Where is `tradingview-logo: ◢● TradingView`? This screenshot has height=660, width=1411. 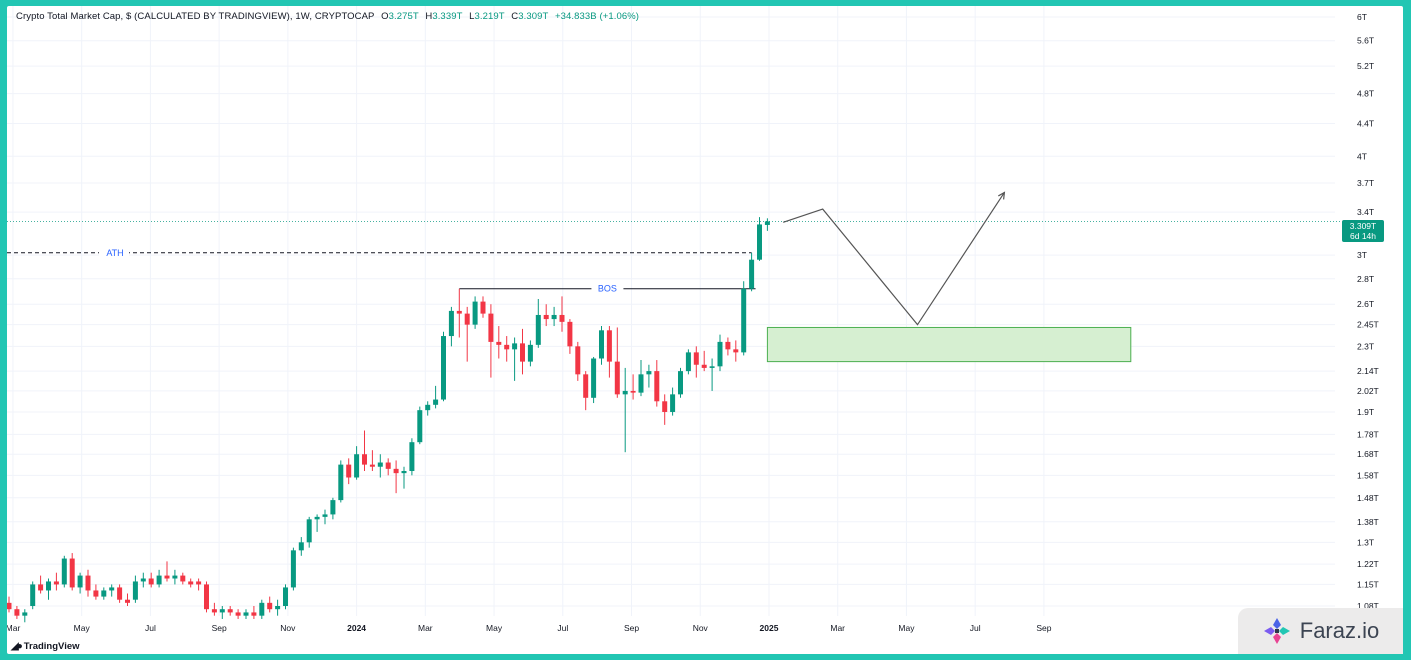 tradingview-logo: ◢● TradingView is located at coordinates (45, 646).